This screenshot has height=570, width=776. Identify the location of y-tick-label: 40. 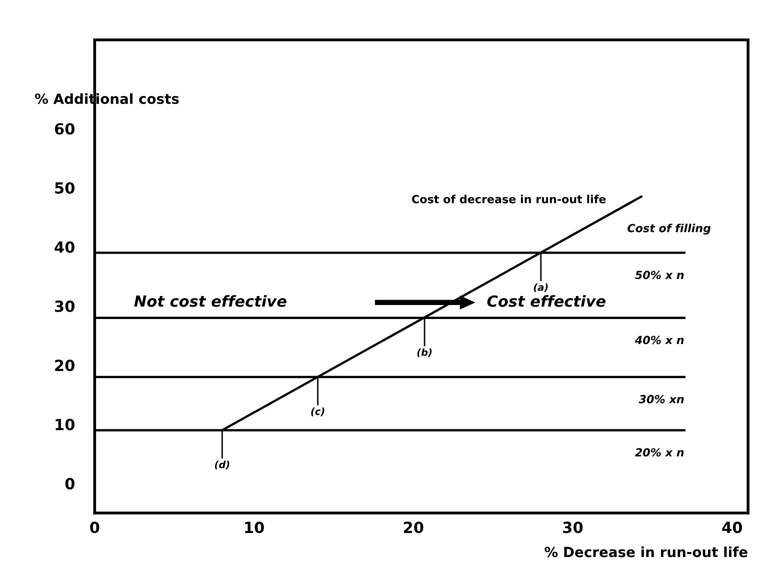
(64, 247).